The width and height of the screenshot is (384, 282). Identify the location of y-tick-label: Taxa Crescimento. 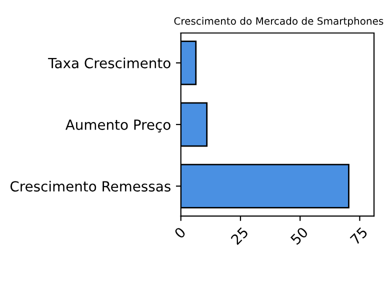
(109, 63).